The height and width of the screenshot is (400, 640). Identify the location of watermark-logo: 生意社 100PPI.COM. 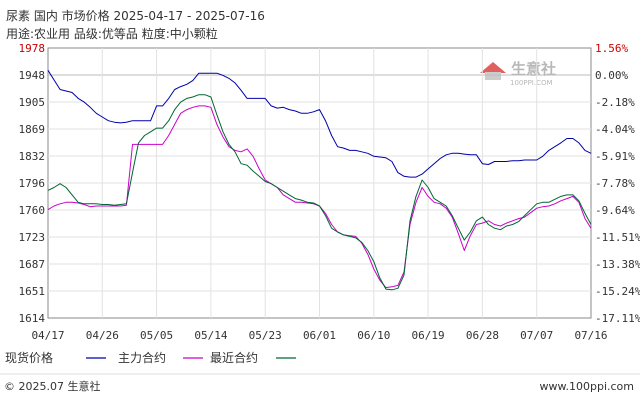
(518, 73).